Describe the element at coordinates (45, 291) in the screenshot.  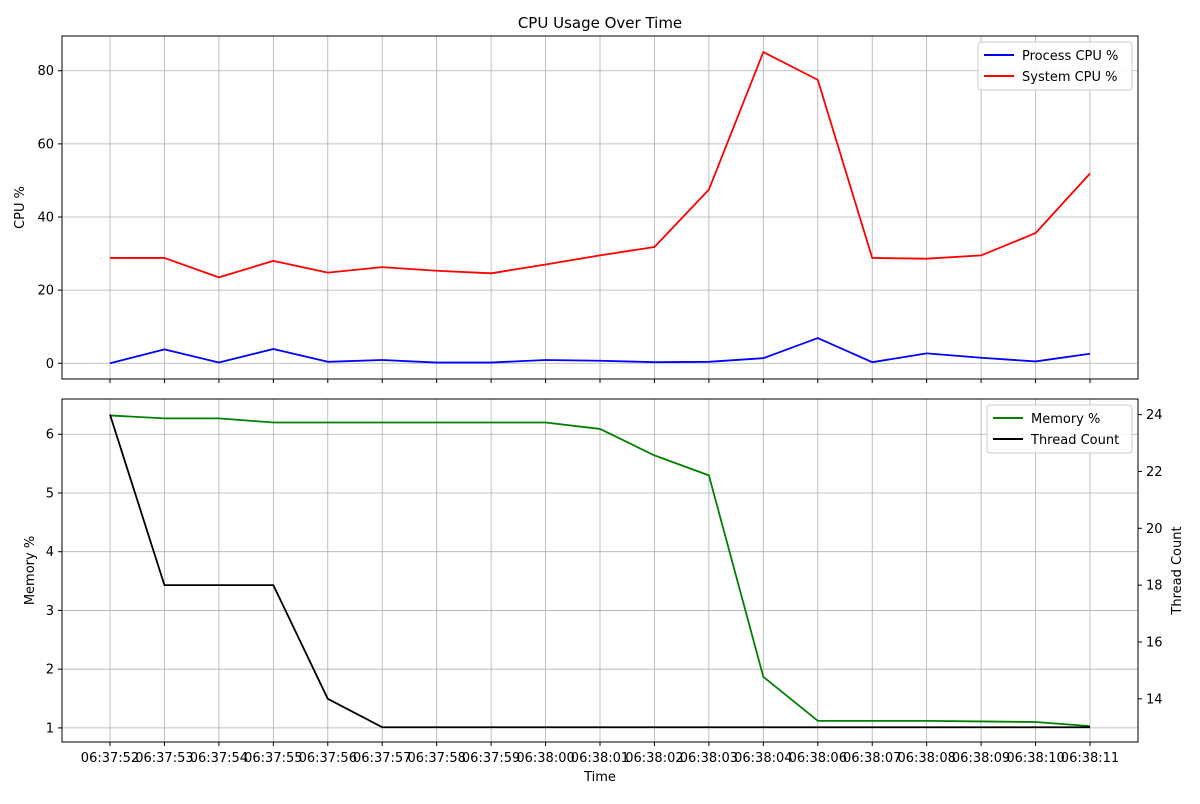
I see `y-tick-label: 20` at that location.